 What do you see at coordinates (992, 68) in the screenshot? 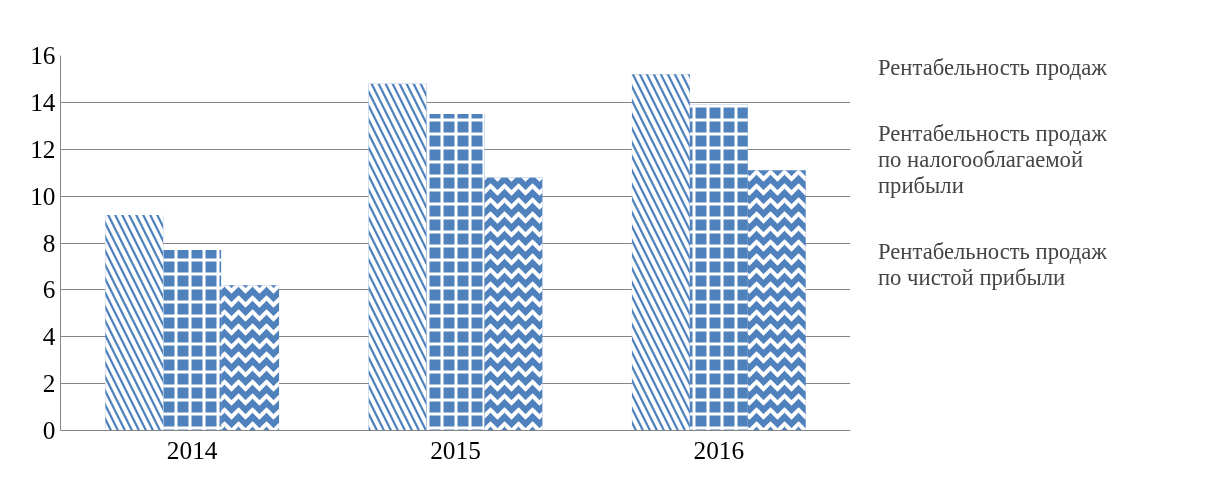
I see `text: Рентабельность продаж` at bounding box center [992, 68].